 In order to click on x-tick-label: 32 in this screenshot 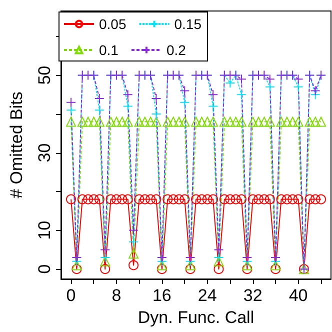, I will do `click(252, 295)`.